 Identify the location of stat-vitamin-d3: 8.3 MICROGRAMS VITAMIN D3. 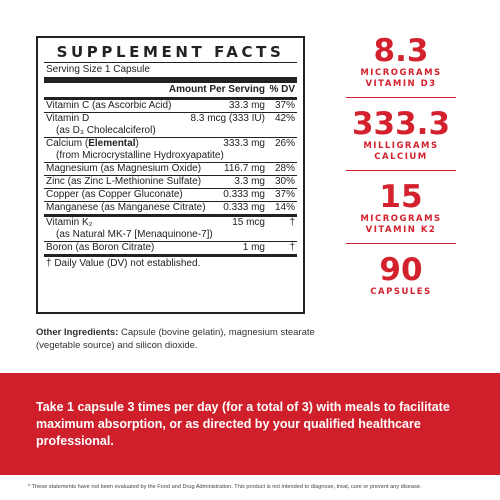
(401, 62).